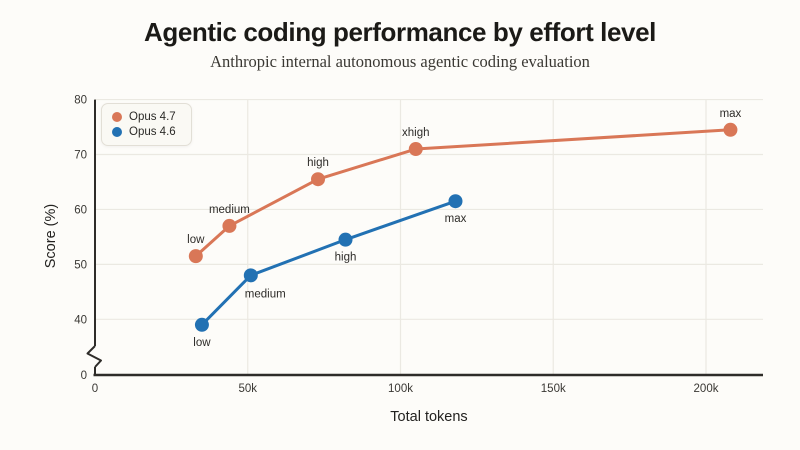  What do you see at coordinates (429, 417) in the screenshot?
I see `x-axis-title: Total tokens` at bounding box center [429, 417].